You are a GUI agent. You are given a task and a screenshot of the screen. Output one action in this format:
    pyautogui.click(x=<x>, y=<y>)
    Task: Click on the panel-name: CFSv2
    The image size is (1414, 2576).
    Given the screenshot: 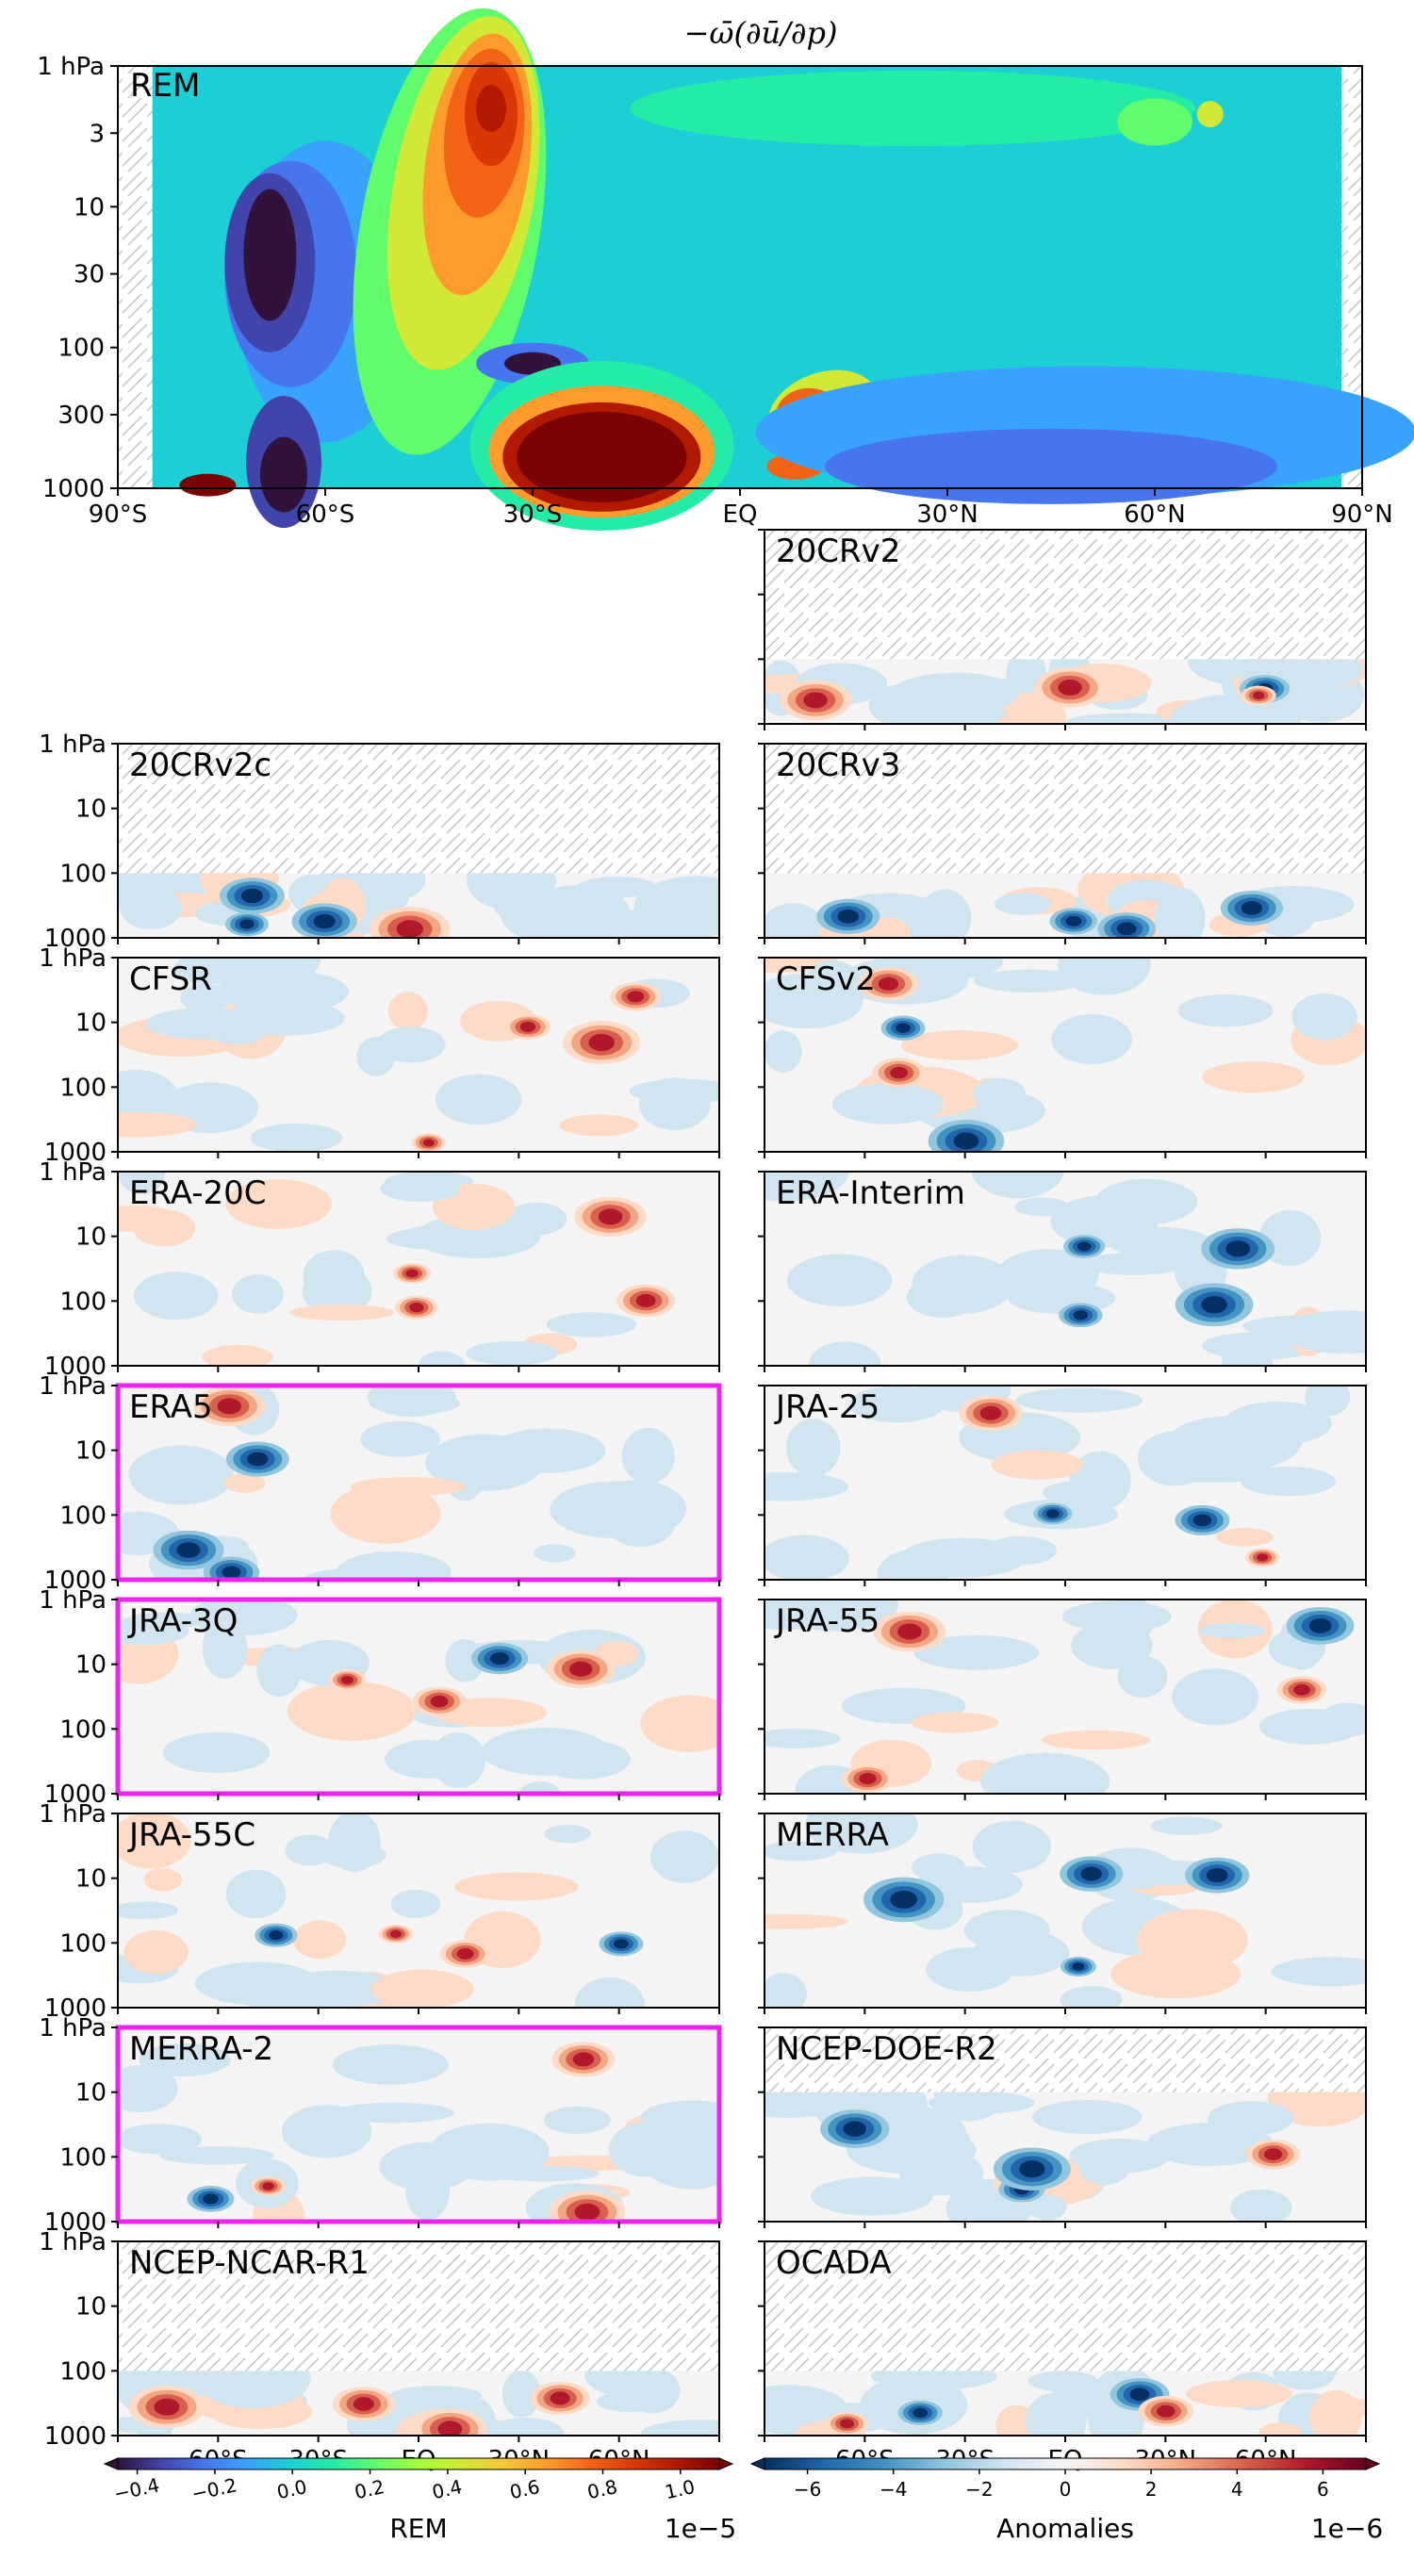 What is the action you would take?
    pyautogui.click(x=826, y=979)
    